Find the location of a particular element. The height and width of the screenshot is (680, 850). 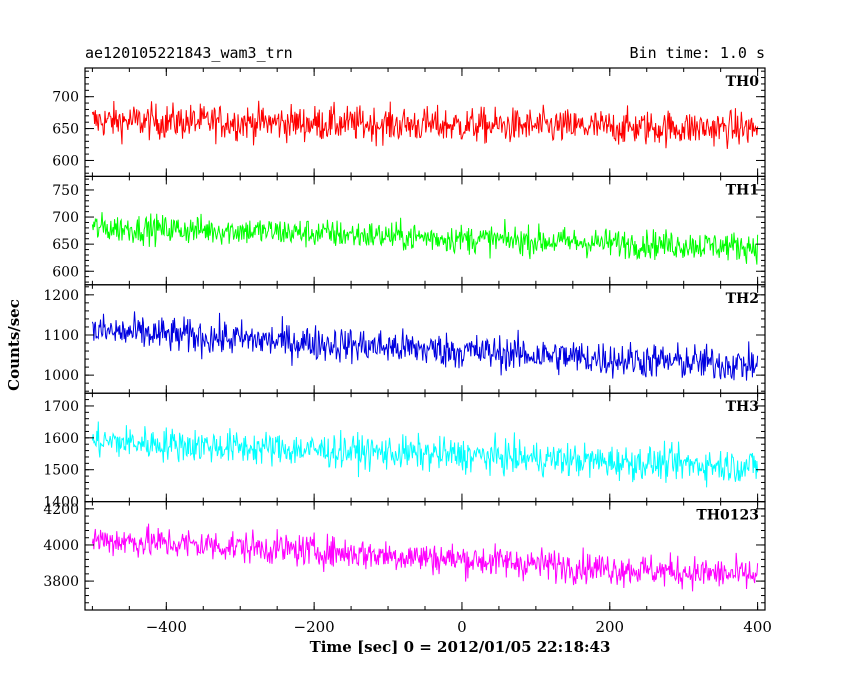

y-tick-label: 1700 is located at coordinates (61, 407).